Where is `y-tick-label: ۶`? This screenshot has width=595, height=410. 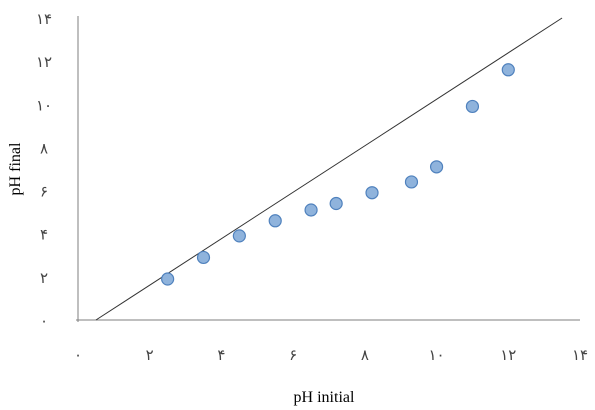
y-tick-label: ۶ is located at coordinates (44, 192).